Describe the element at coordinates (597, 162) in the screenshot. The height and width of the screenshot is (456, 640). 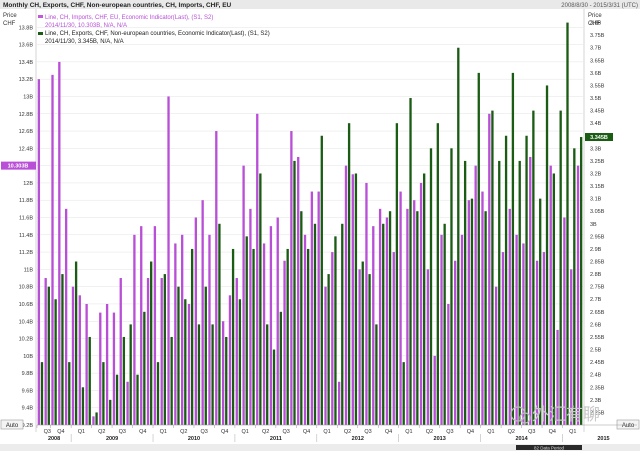
I see `right-tick-label: 3.25B` at that location.